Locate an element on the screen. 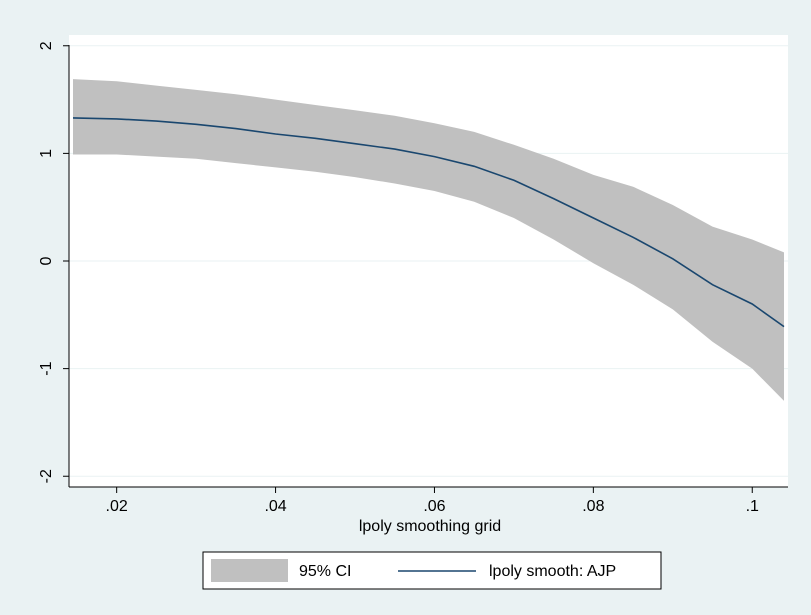 This screenshot has height=615, width=811. y-tick-label-4: 2 is located at coordinates (46, 45).